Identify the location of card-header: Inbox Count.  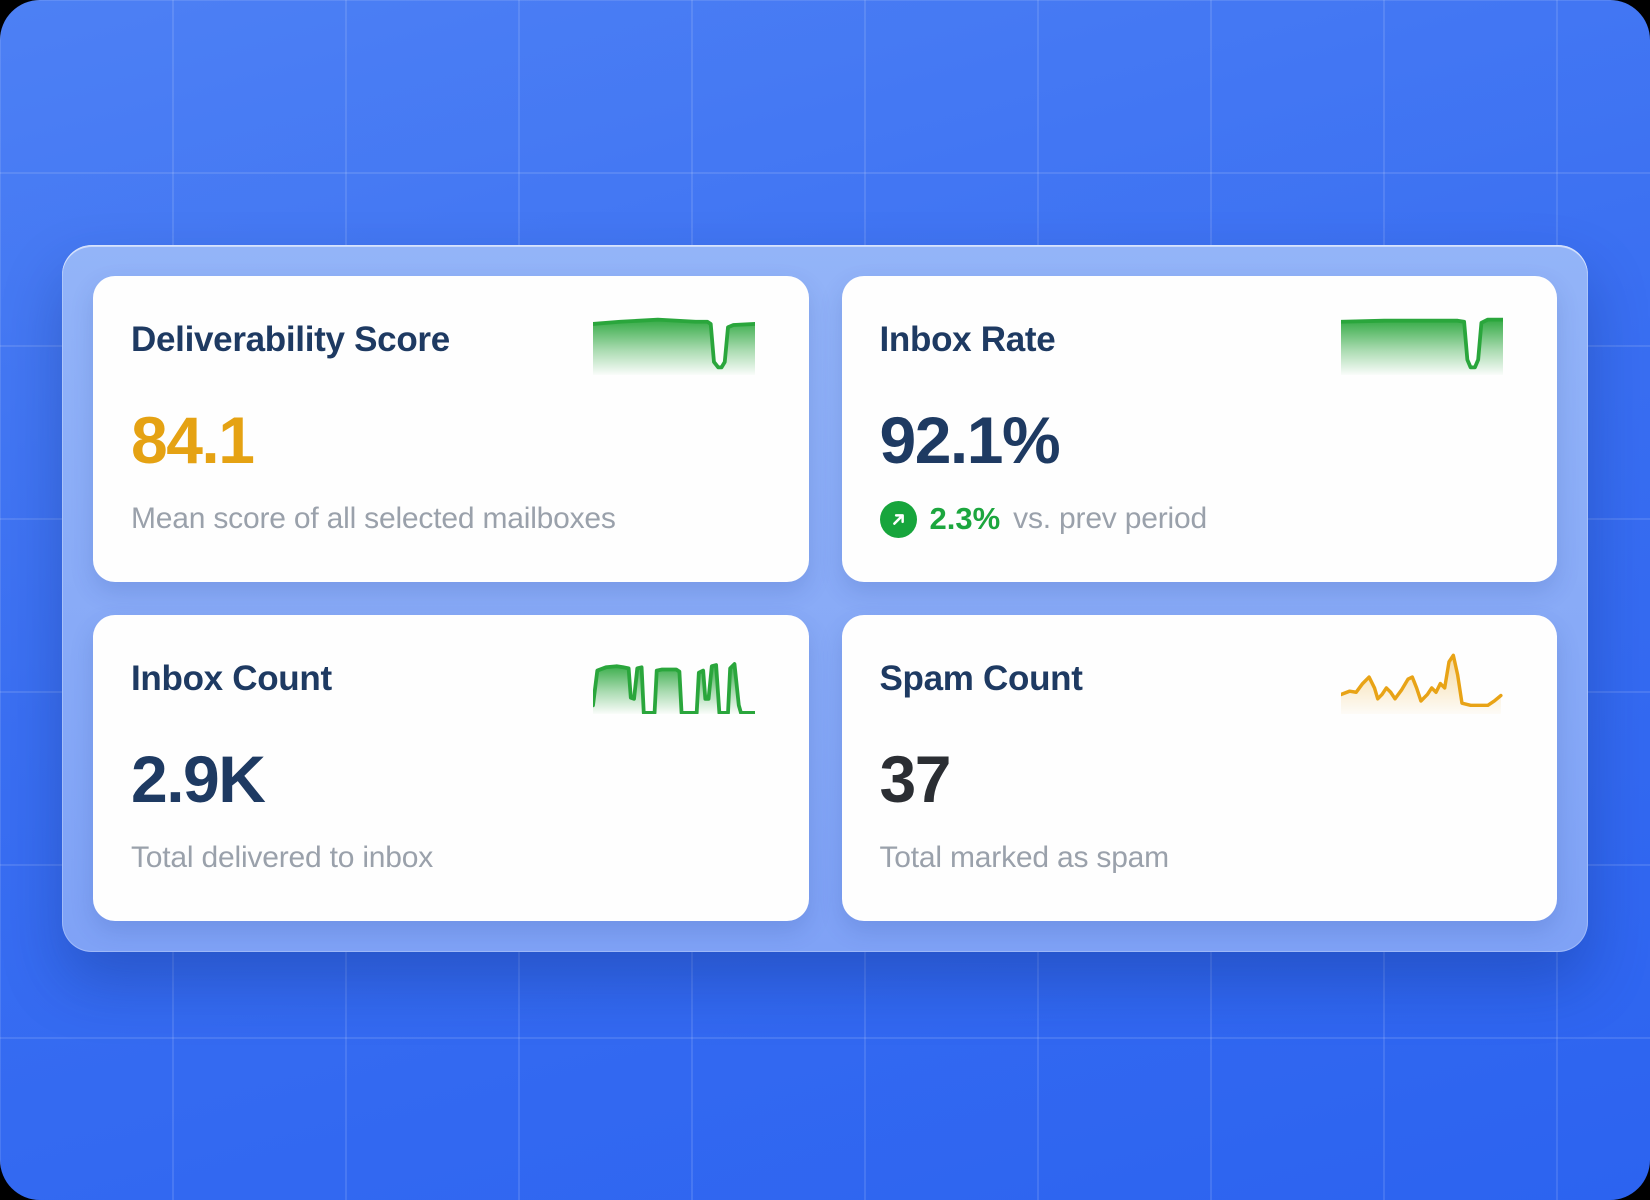
(450, 679).